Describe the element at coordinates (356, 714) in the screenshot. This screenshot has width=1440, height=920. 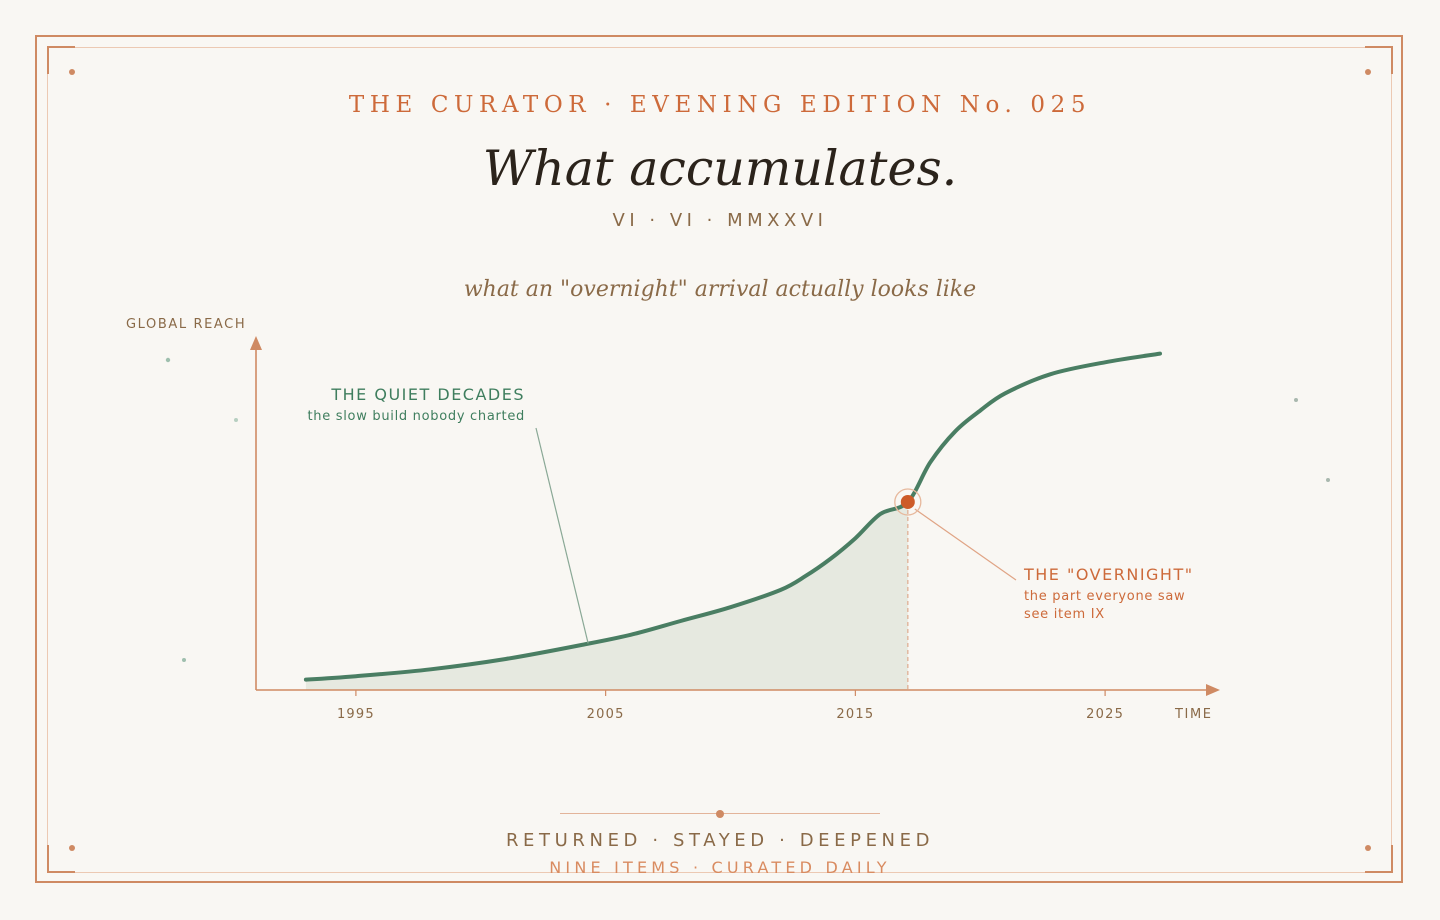
I see `x-tick-label: 1995` at that location.